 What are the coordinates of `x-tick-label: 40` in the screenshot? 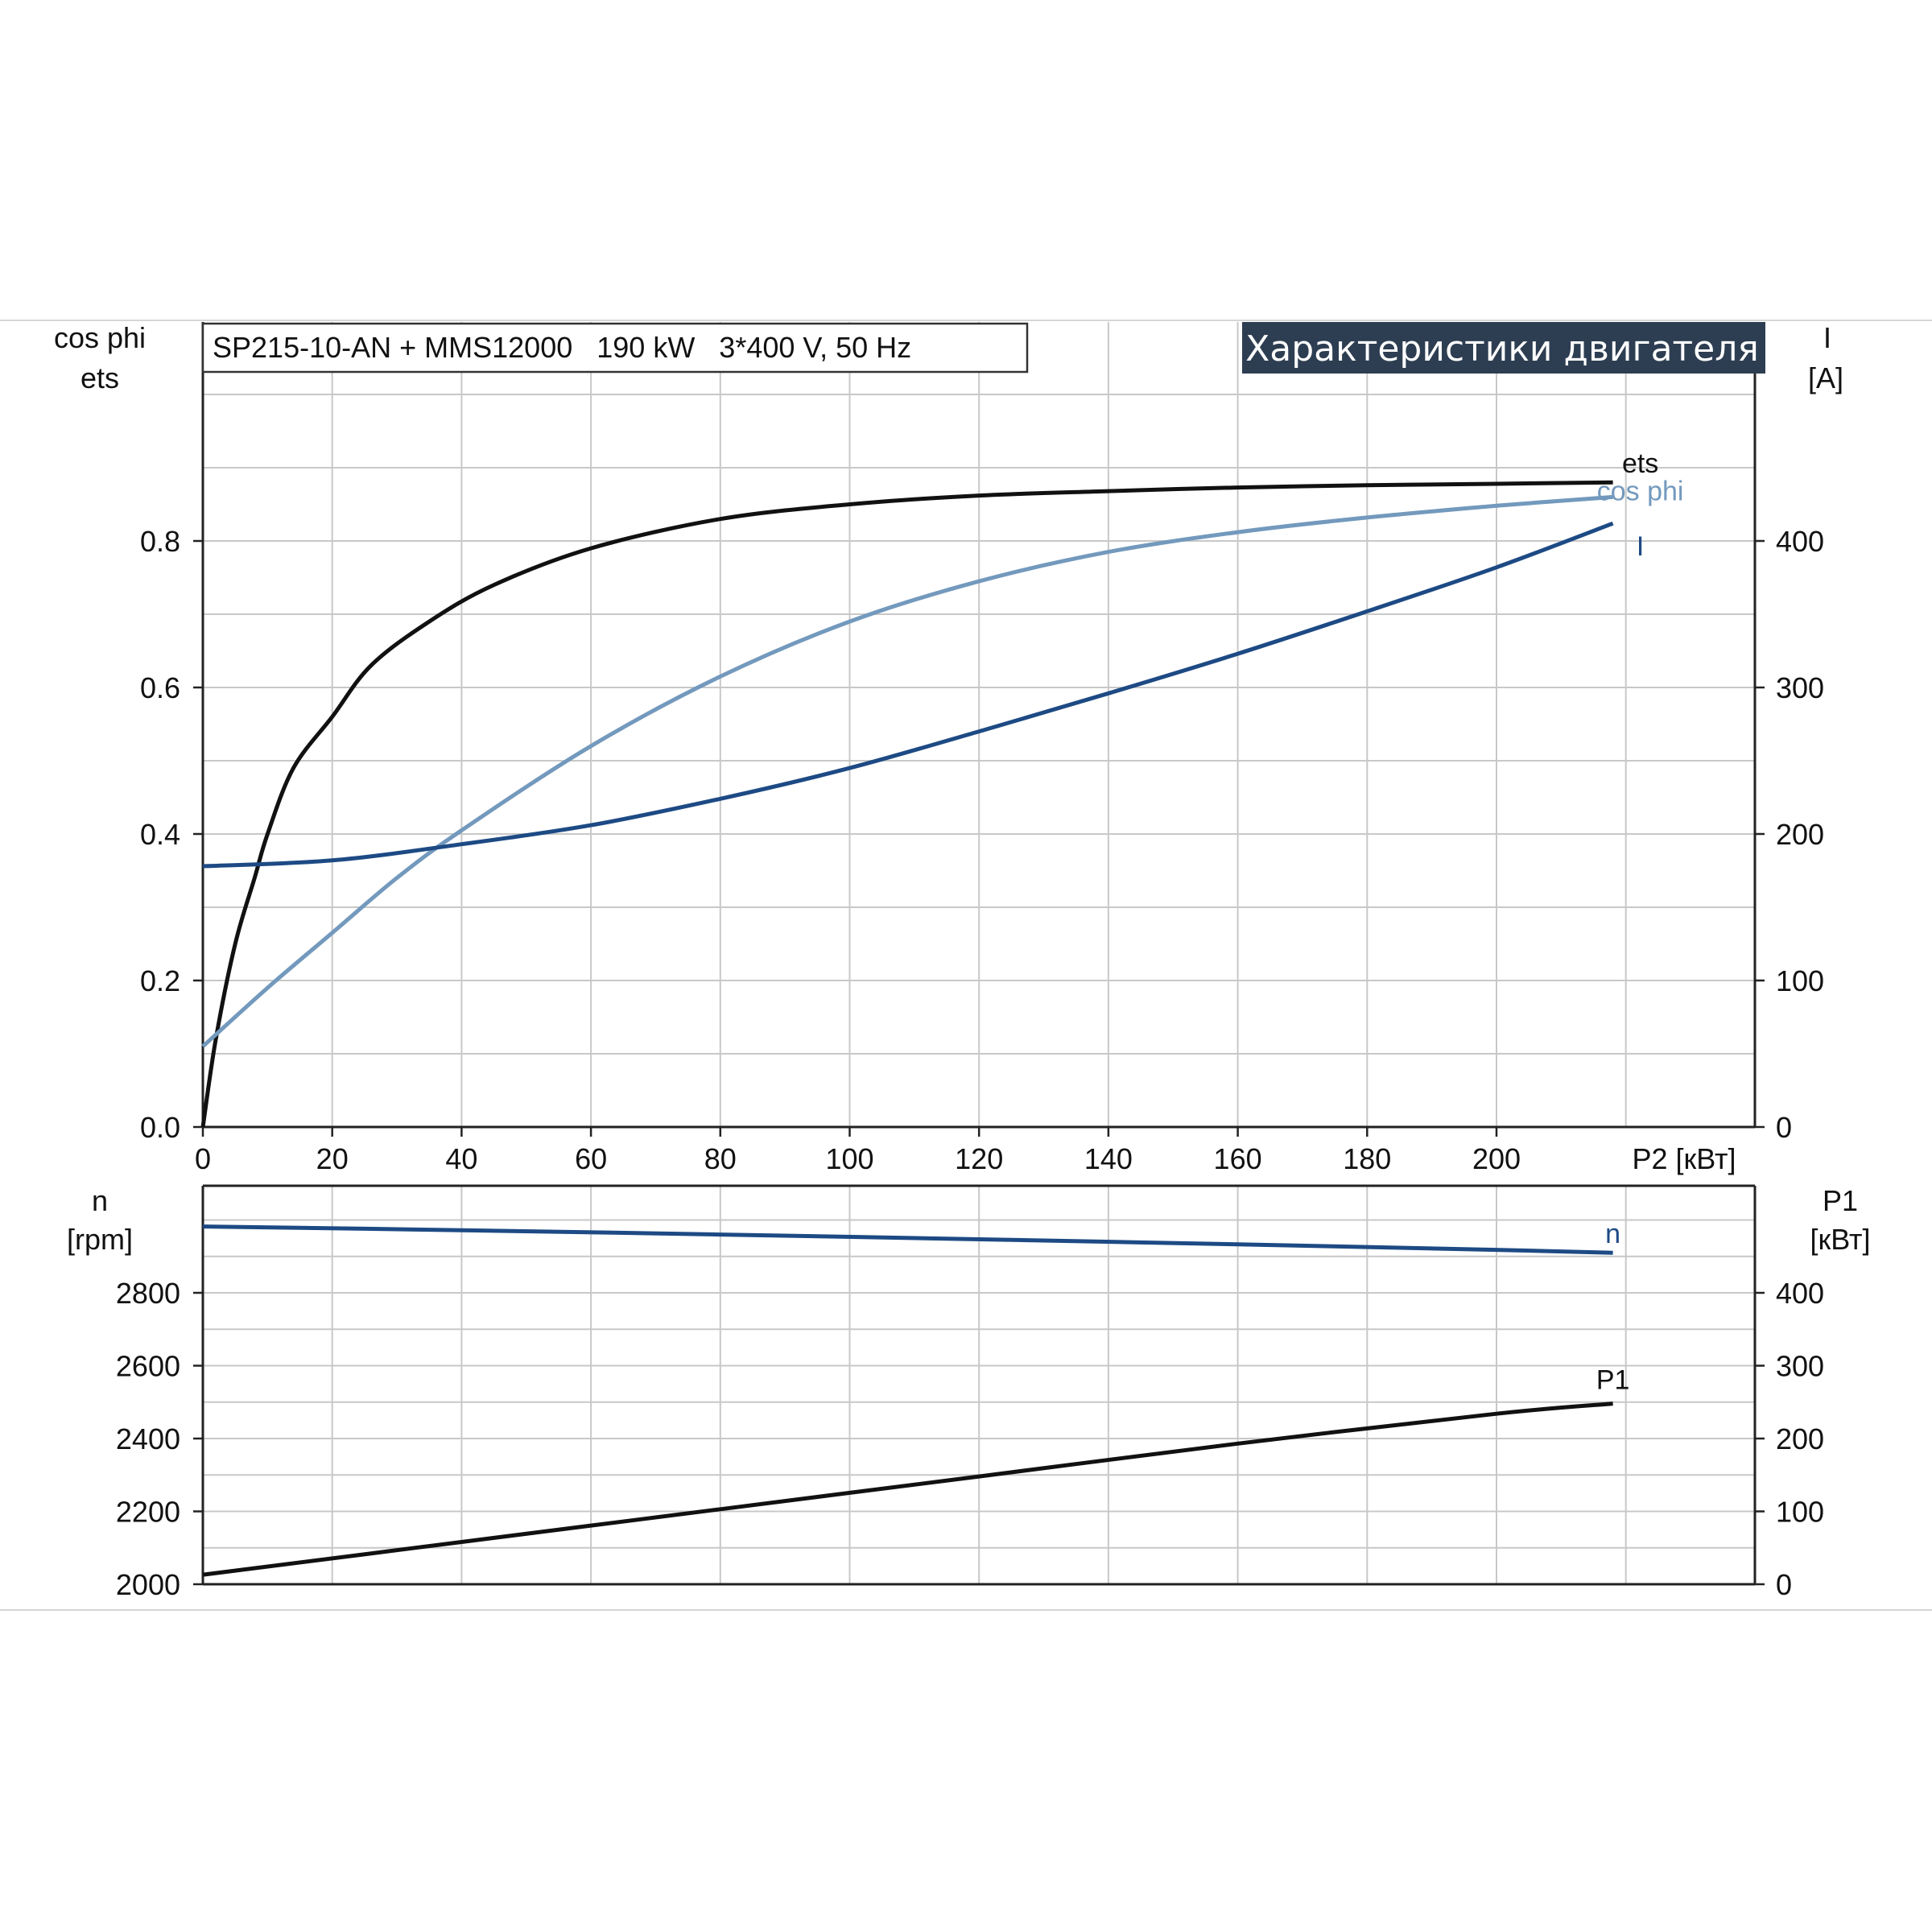 It's located at (461, 1158).